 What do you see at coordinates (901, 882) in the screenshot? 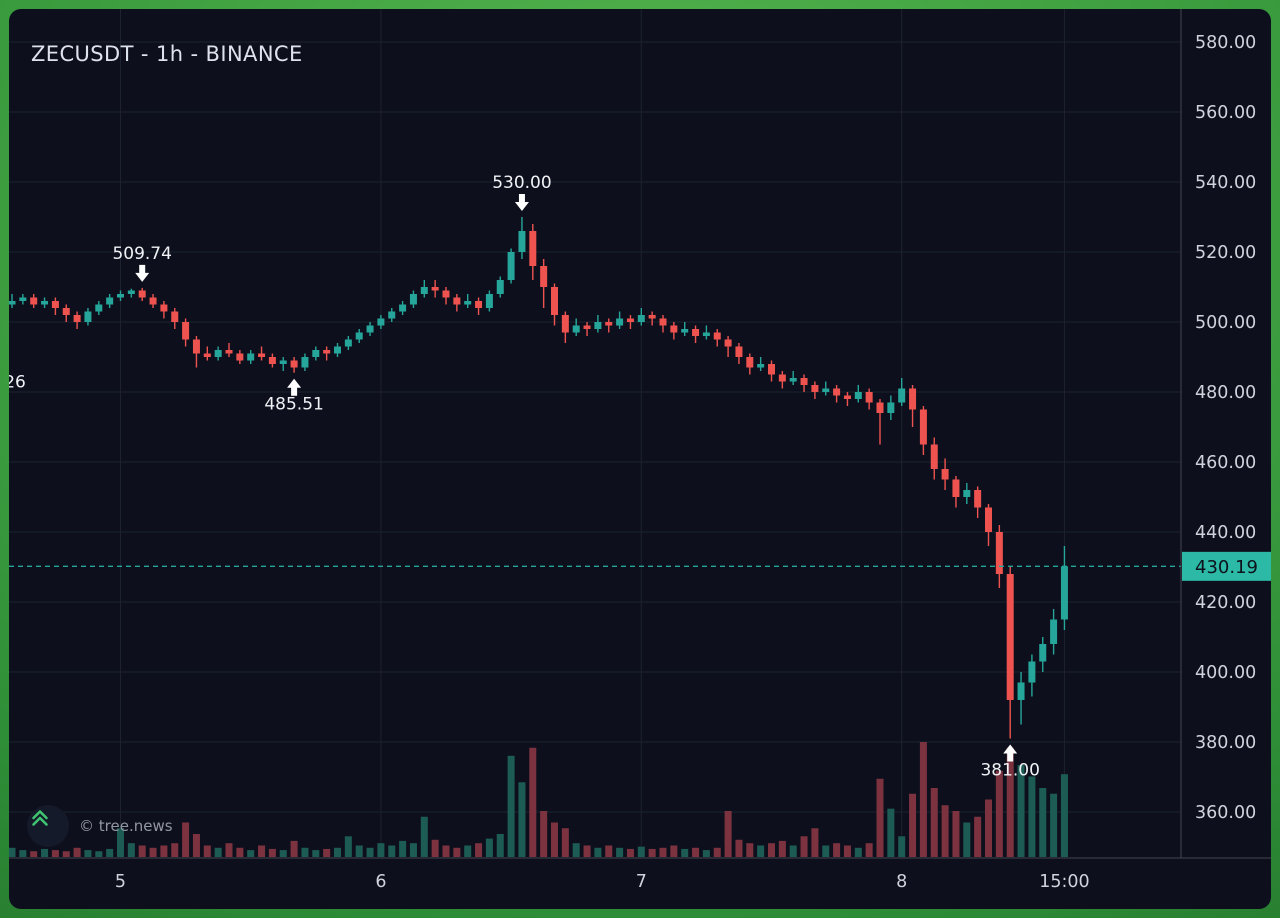
I see `time-tick-label: 8` at bounding box center [901, 882].